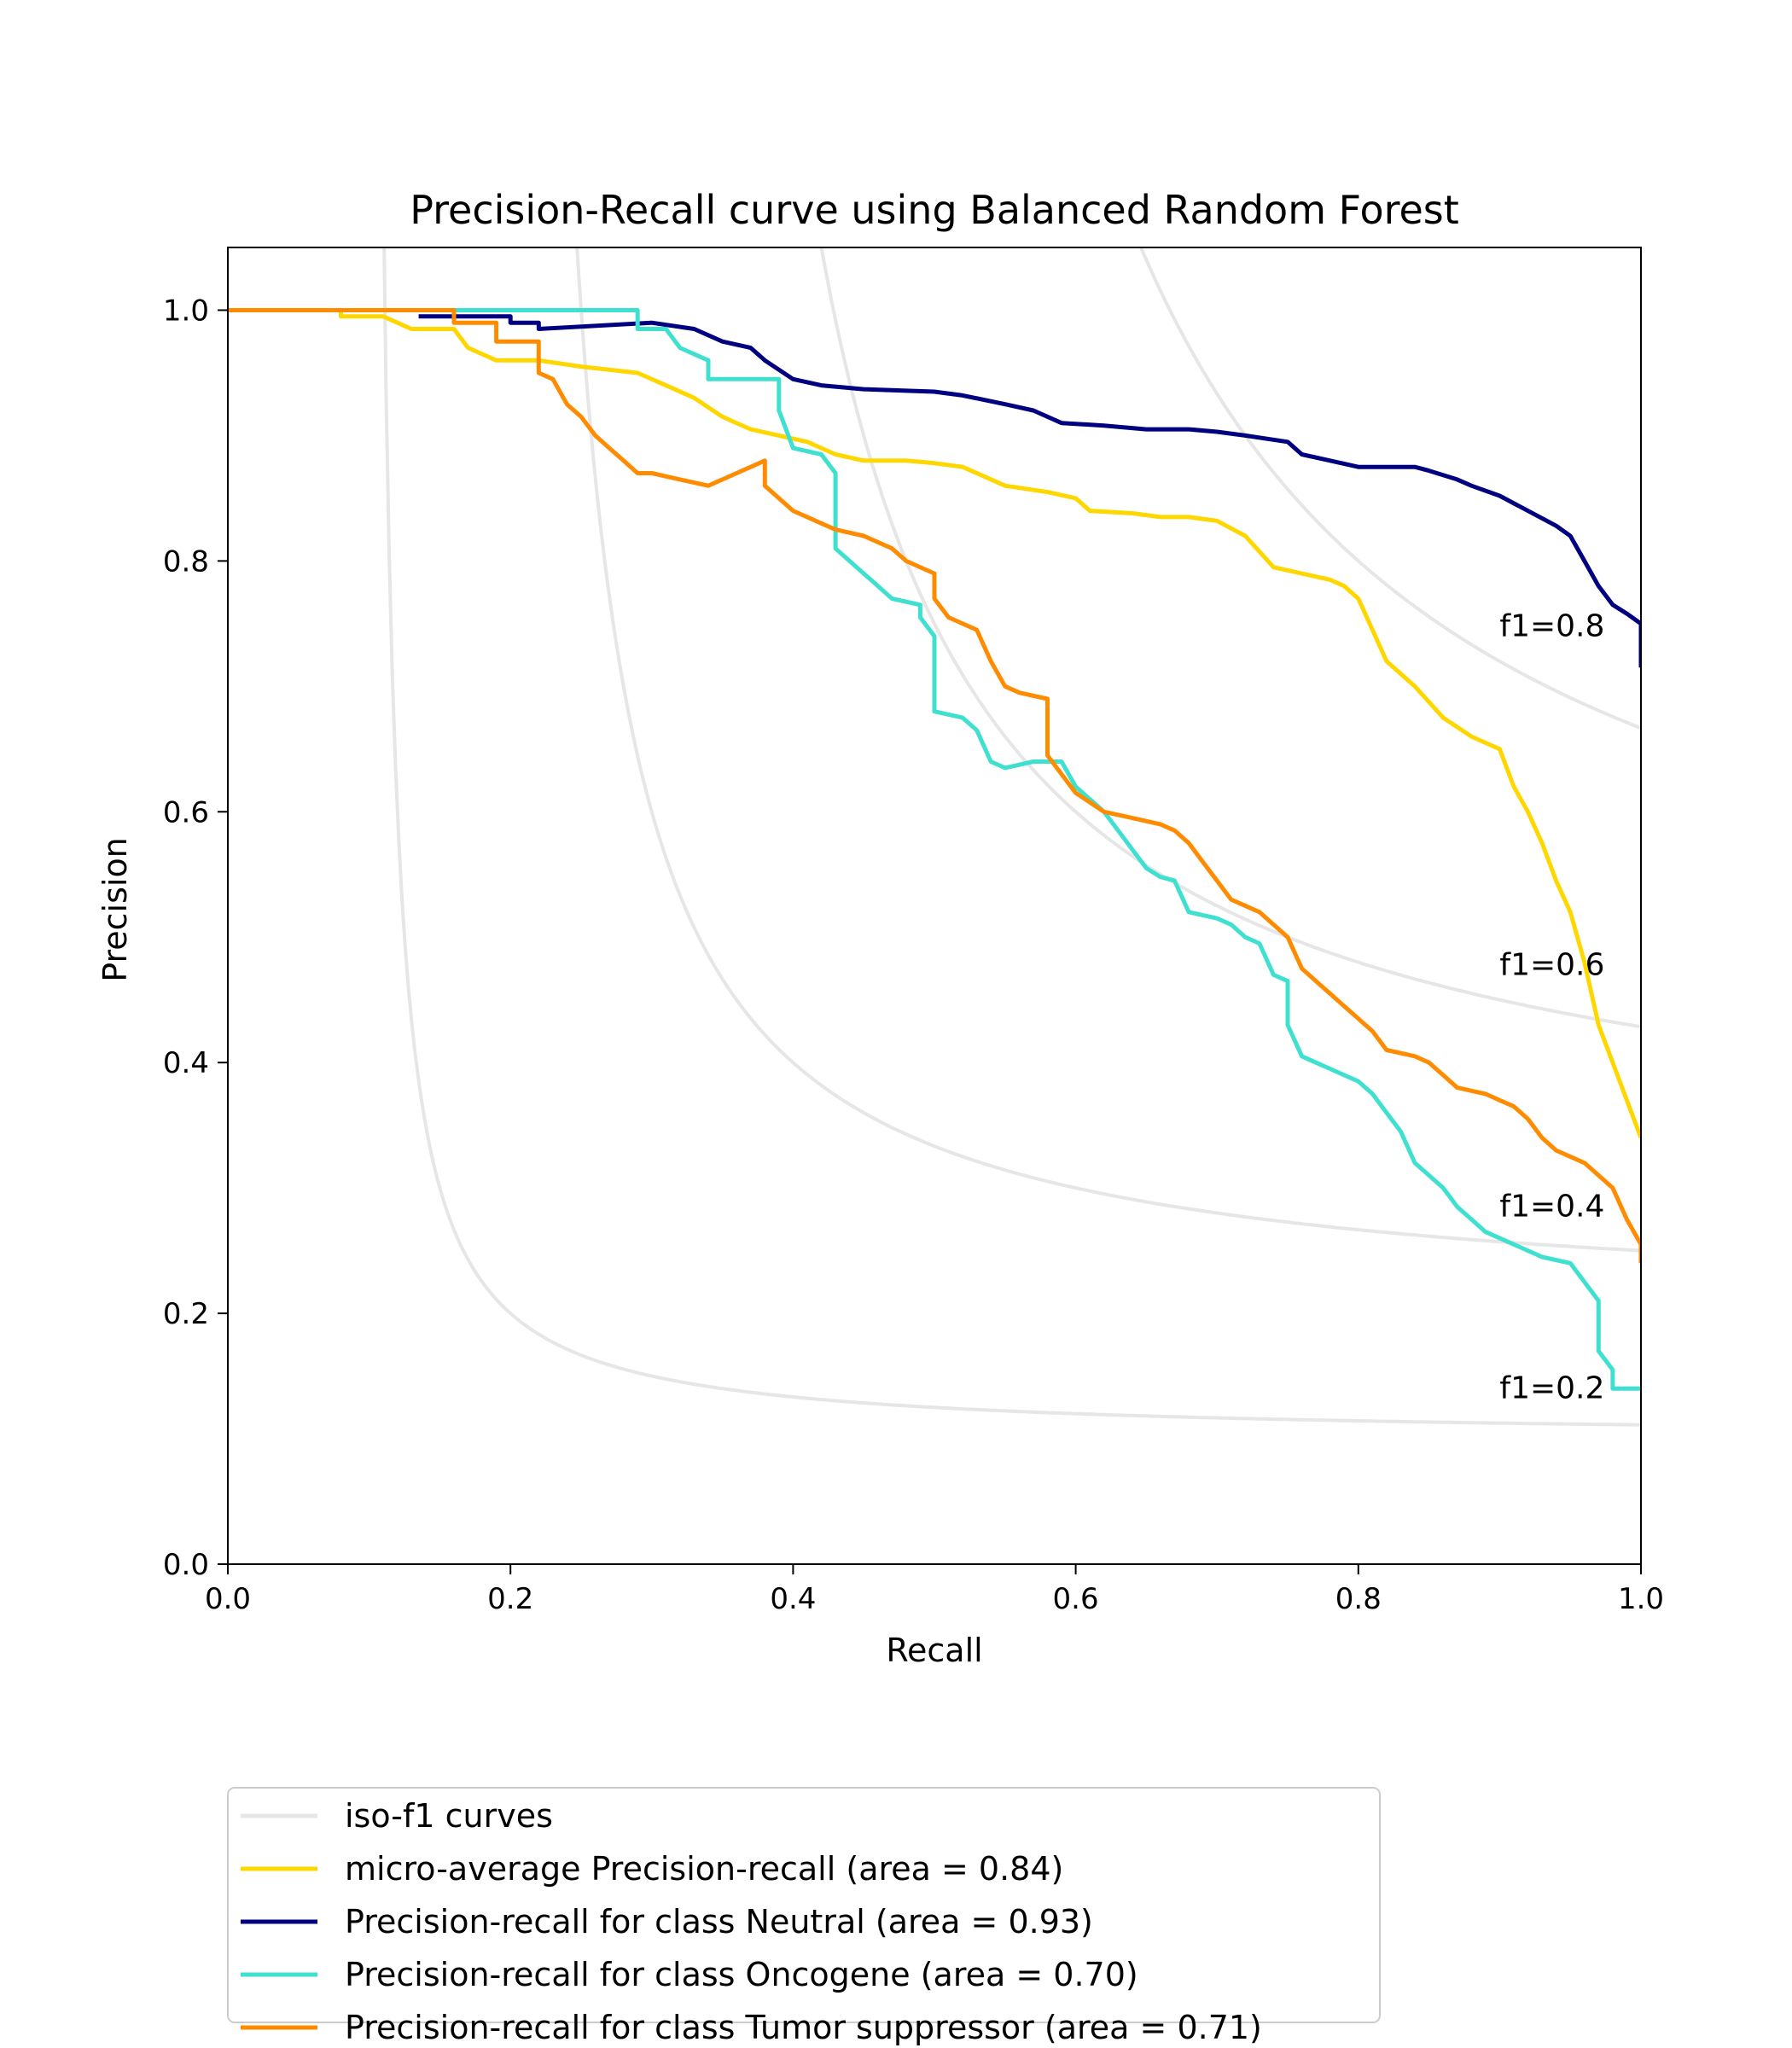  Describe the element at coordinates (186, 311) in the screenshot. I see `y-tick-label: 1.0` at that location.